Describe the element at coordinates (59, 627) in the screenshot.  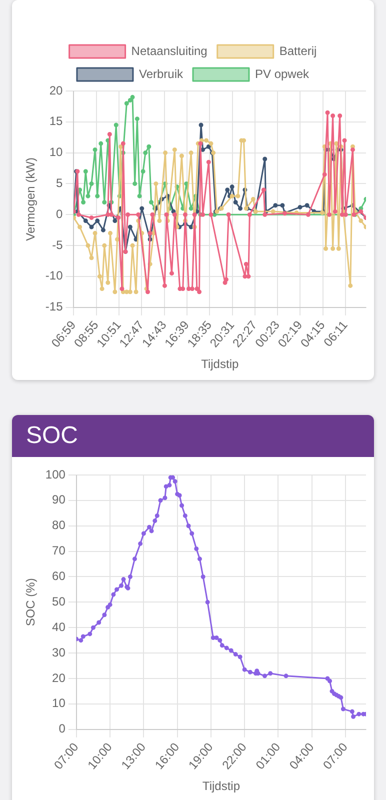
I see `y-tick-label: 40` at that location.